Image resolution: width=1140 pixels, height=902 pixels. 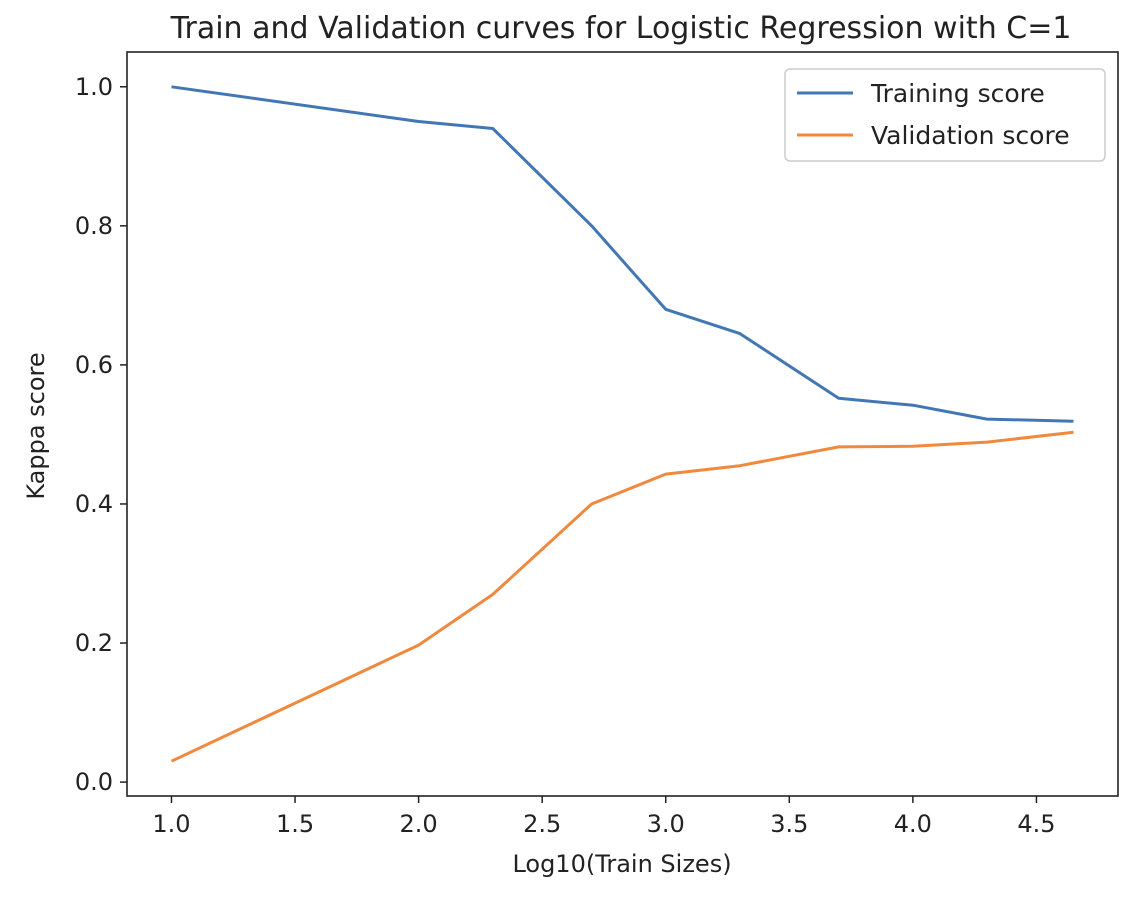 I want to click on y-tick-label: 0.6, so click(x=94, y=365).